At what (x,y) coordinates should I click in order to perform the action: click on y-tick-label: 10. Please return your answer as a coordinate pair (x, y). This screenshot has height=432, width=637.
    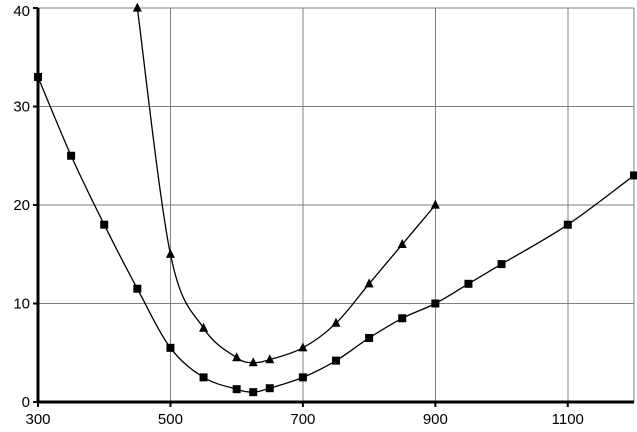
    Looking at the image, I should click on (21, 304).